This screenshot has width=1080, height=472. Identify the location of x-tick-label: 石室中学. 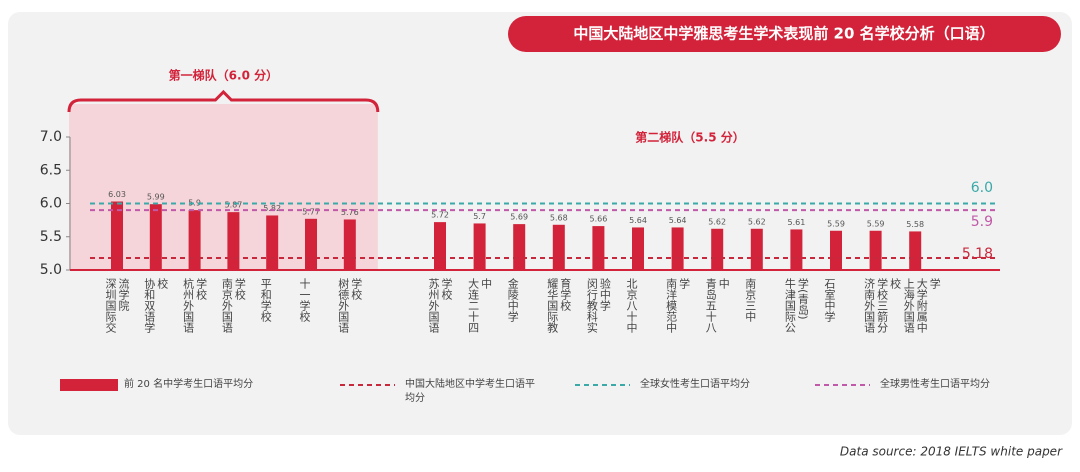
(829, 300).